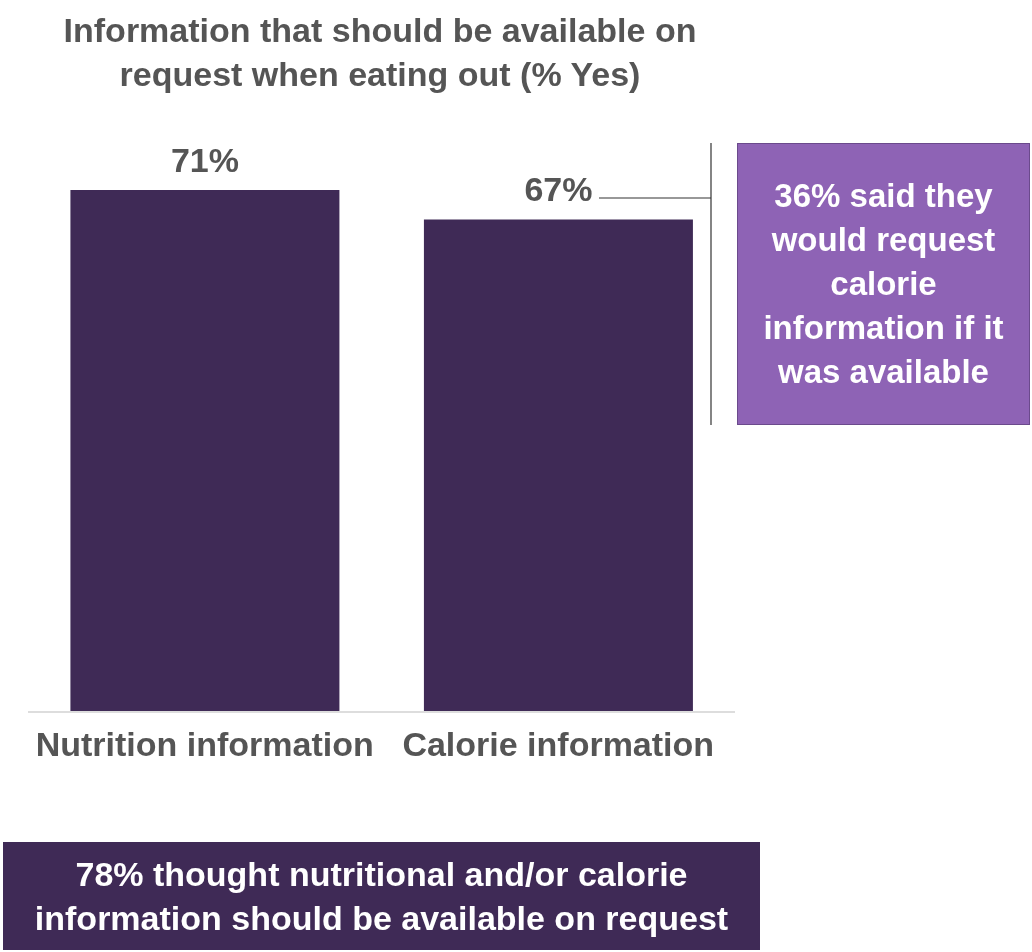 The height and width of the screenshot is (952, 1032). What do you see at coordinates (883, 284) in the screenshot?
I see `text: 36% said they would request calorie information if it was available` at bounding box center [883, 284].